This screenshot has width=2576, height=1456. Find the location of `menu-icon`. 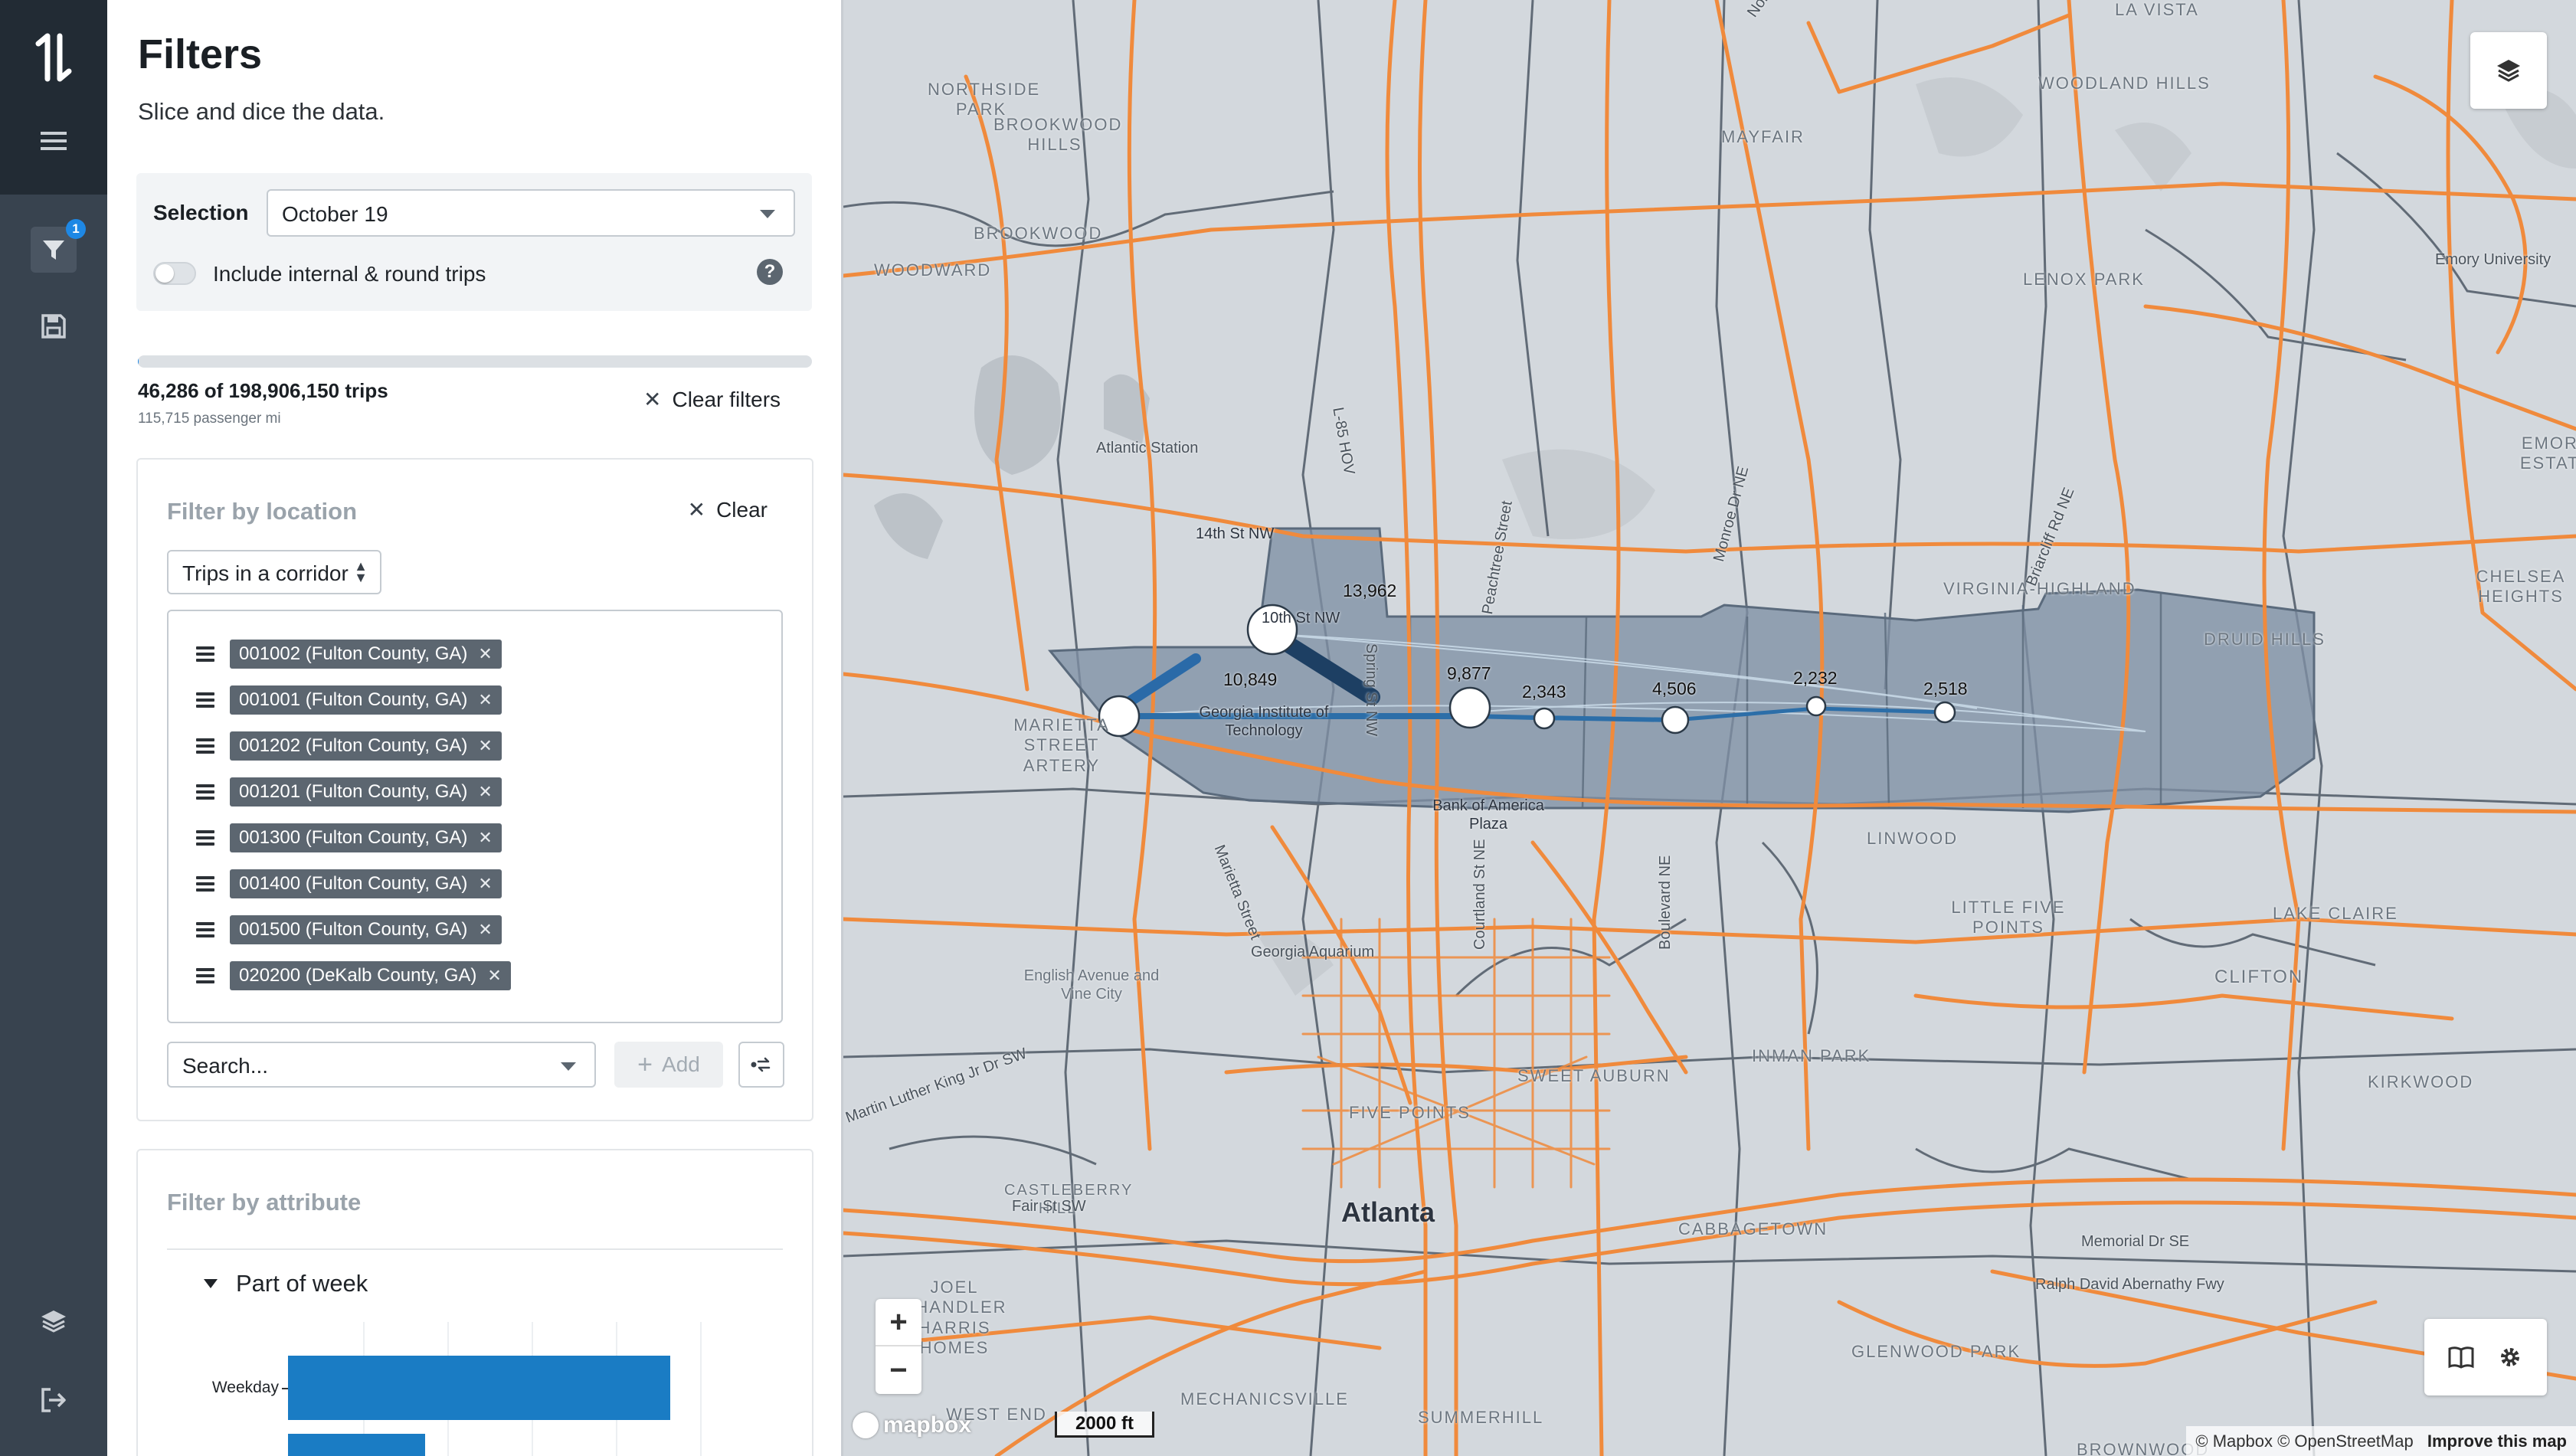

menu-icon is located at coordinates (53, 141).